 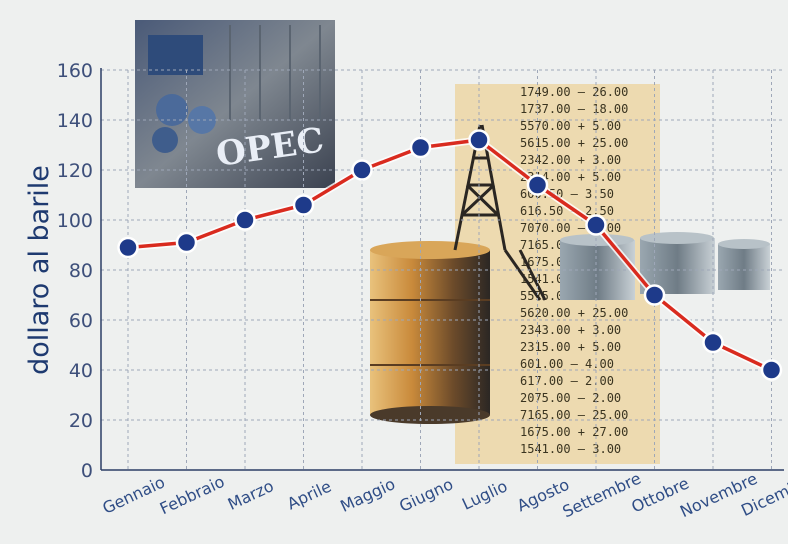 I want to click on price-sheet-row: 1675.00, so click(x=545, y=262).